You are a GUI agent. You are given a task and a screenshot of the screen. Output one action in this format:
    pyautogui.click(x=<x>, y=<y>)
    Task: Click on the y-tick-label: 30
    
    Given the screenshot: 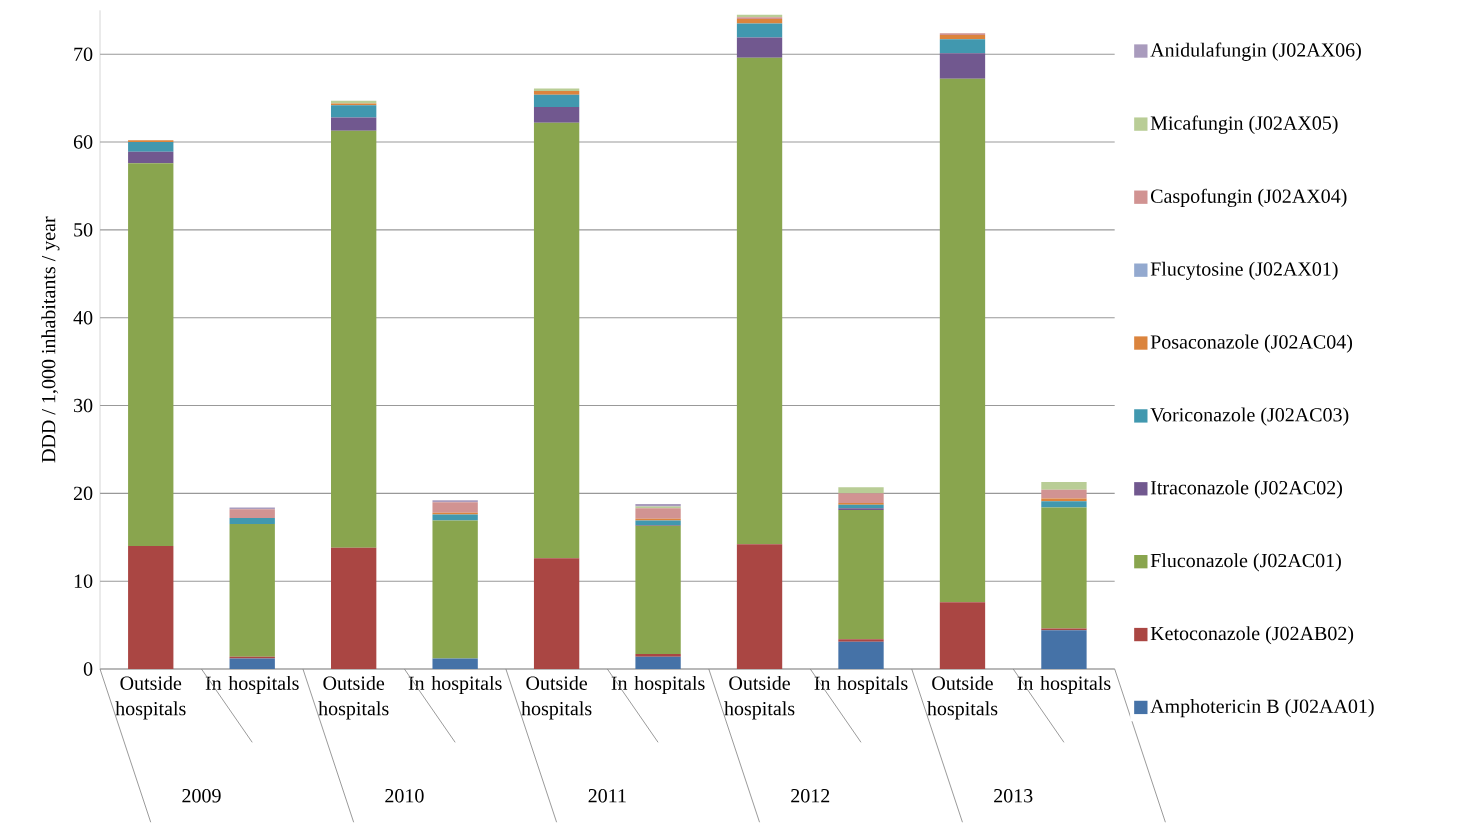 What is the action you would take?
    pyautogui.click(x=83, y=405)
    